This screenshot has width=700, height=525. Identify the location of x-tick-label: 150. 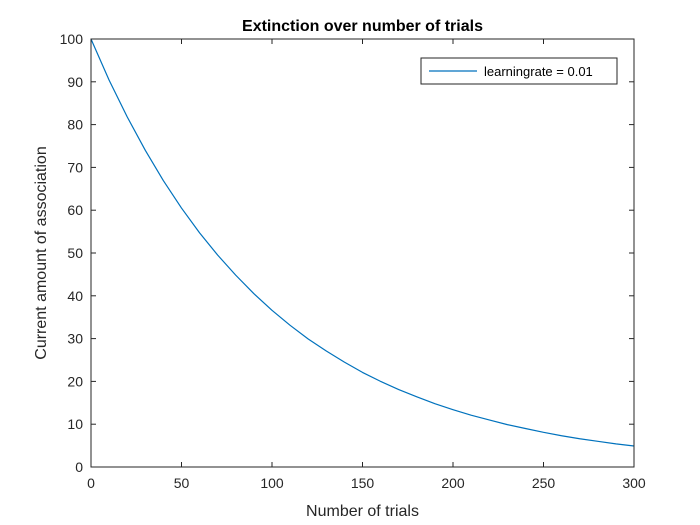
(363, 483).